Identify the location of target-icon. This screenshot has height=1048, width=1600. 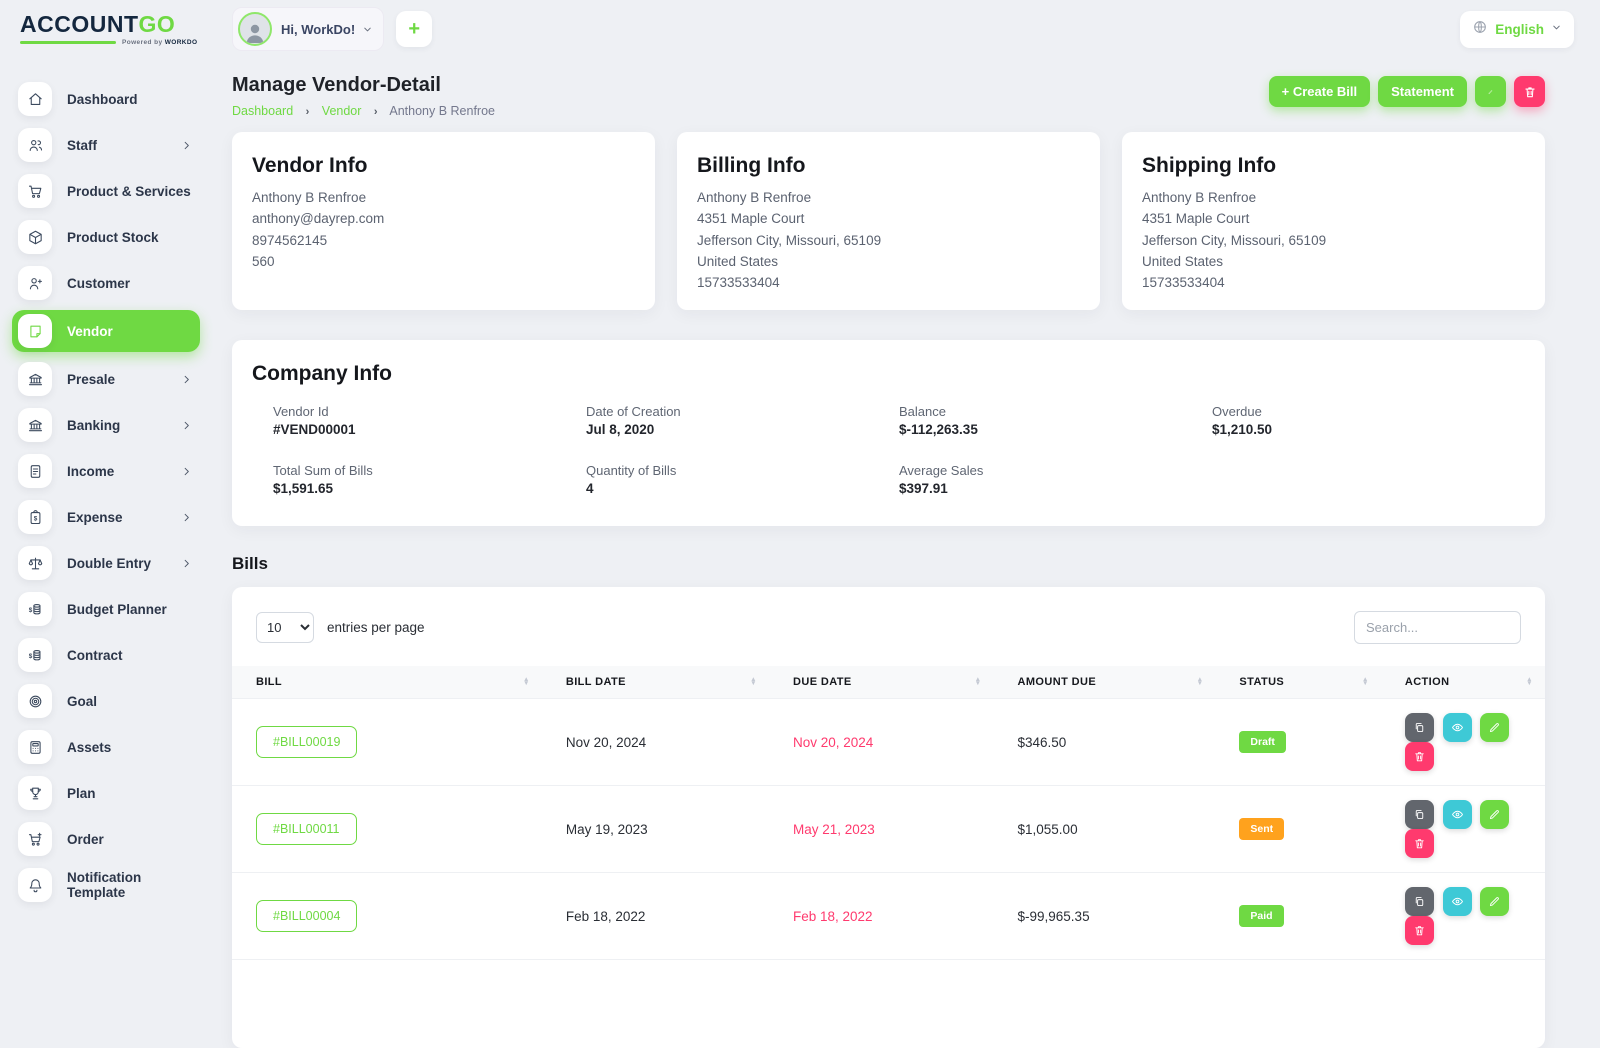
(35, 701).